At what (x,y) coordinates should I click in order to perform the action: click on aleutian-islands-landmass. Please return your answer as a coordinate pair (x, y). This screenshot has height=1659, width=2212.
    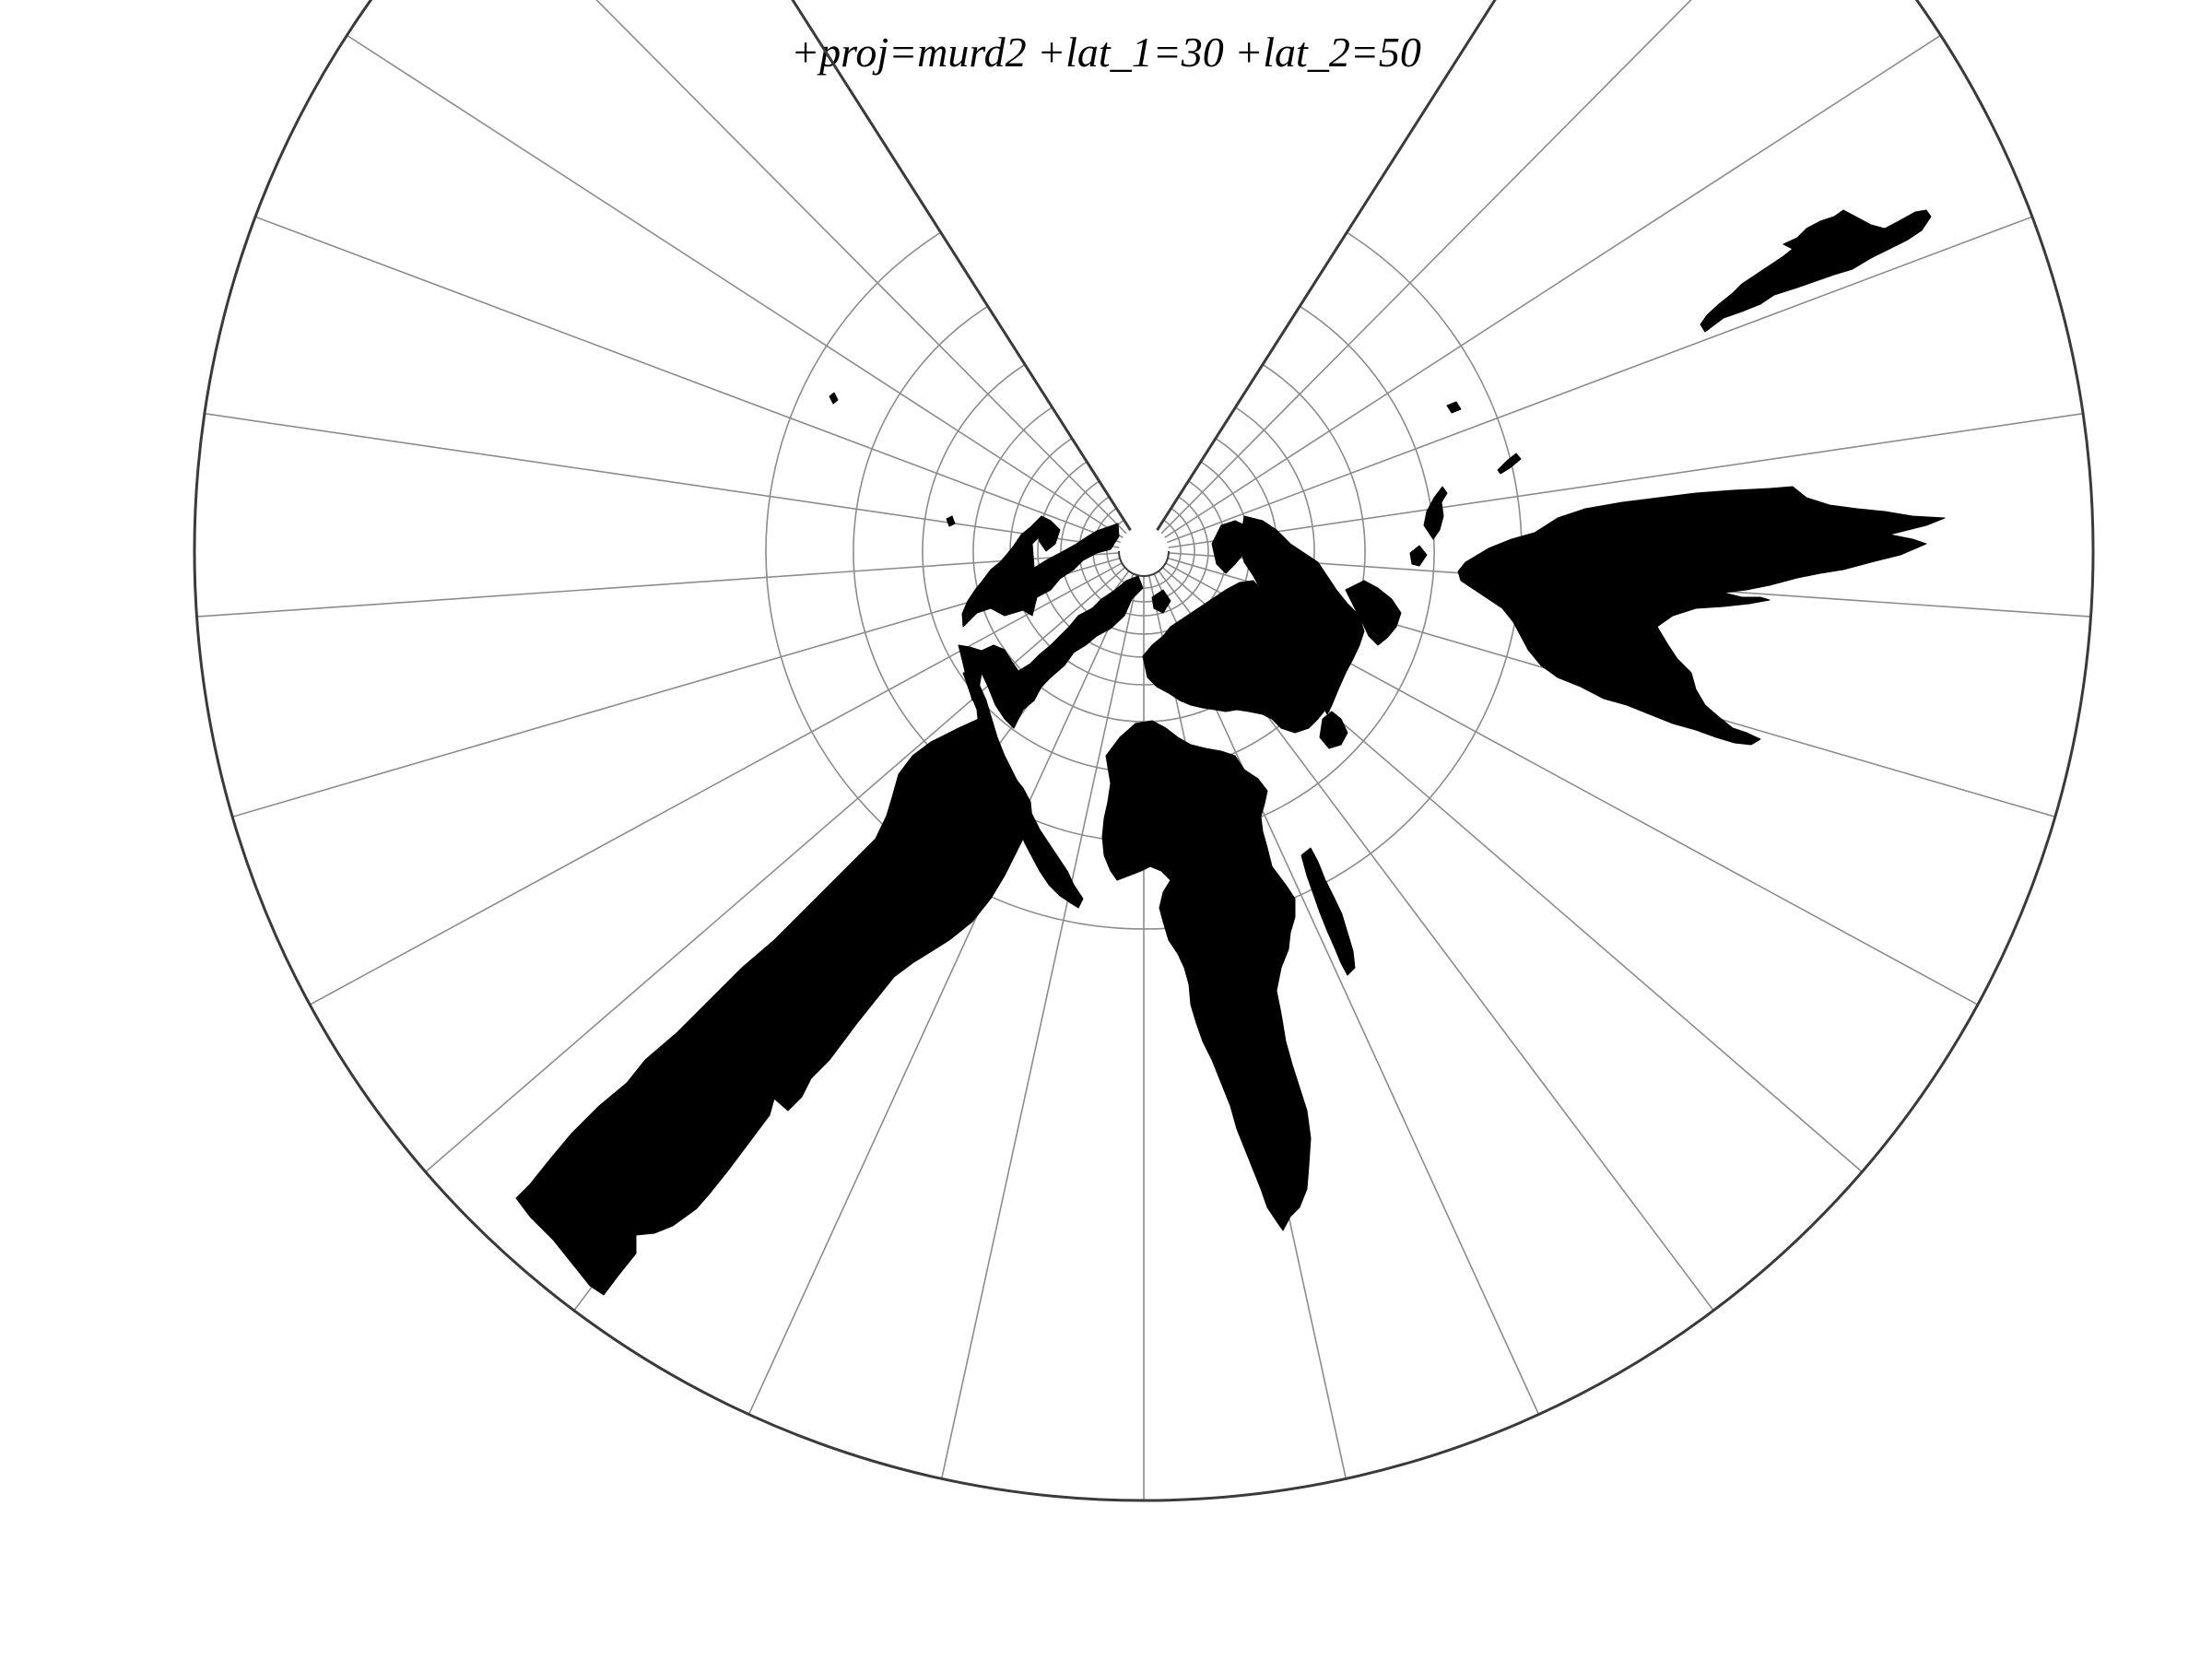
    Looking at the image, I should click on (1454, 407).